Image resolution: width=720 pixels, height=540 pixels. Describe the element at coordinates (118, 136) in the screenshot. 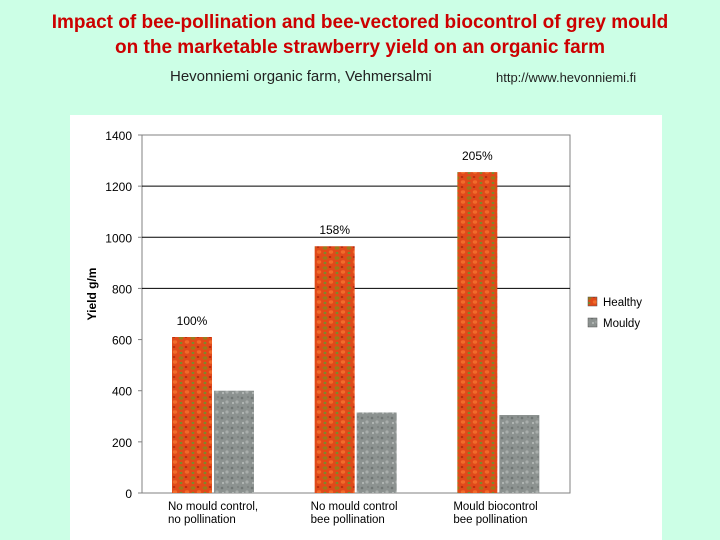

I see `y-tick-label: 1400` at that location.